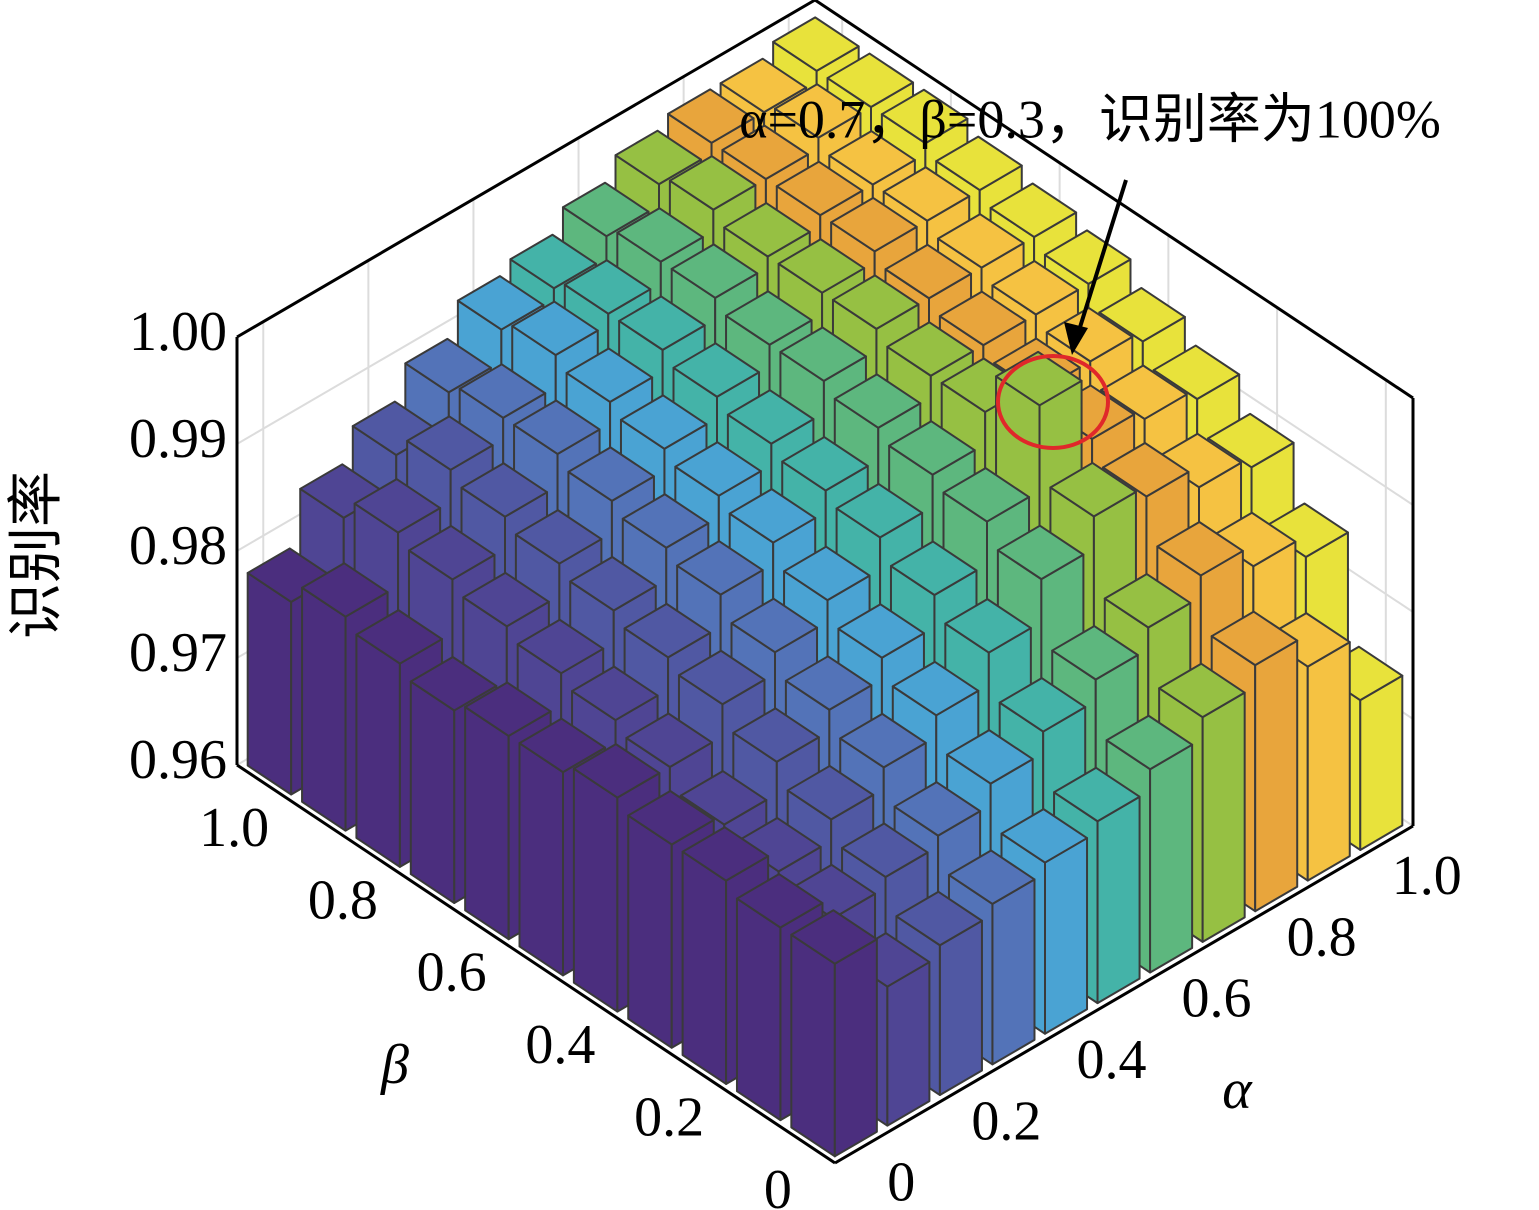 This screenshot has height=1210, width=1539. Describe the element at coordinates (178, 439) in the screenshot. I see `z-tick-label: 0.99` at that location.